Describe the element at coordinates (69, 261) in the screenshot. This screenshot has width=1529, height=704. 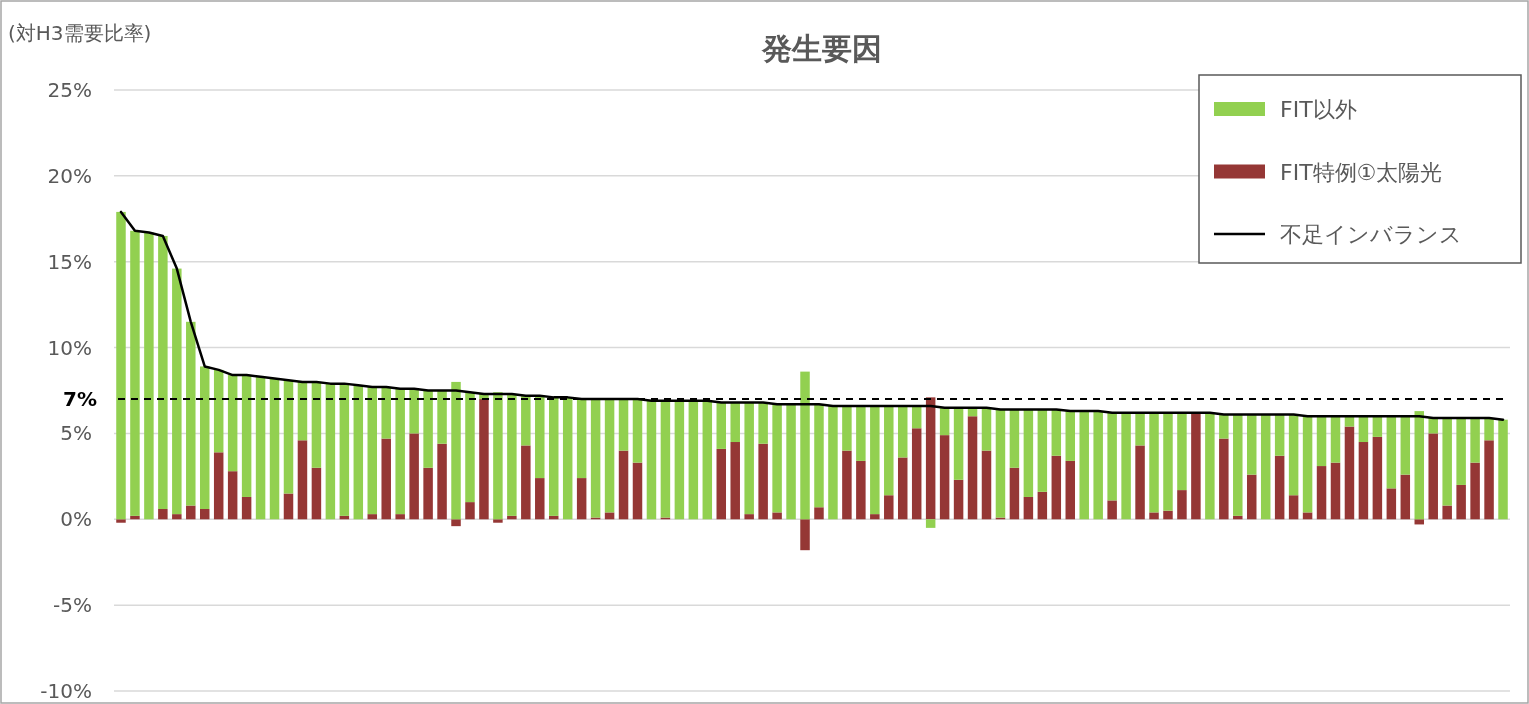
I see `y-tick-label: 15%` at that location.